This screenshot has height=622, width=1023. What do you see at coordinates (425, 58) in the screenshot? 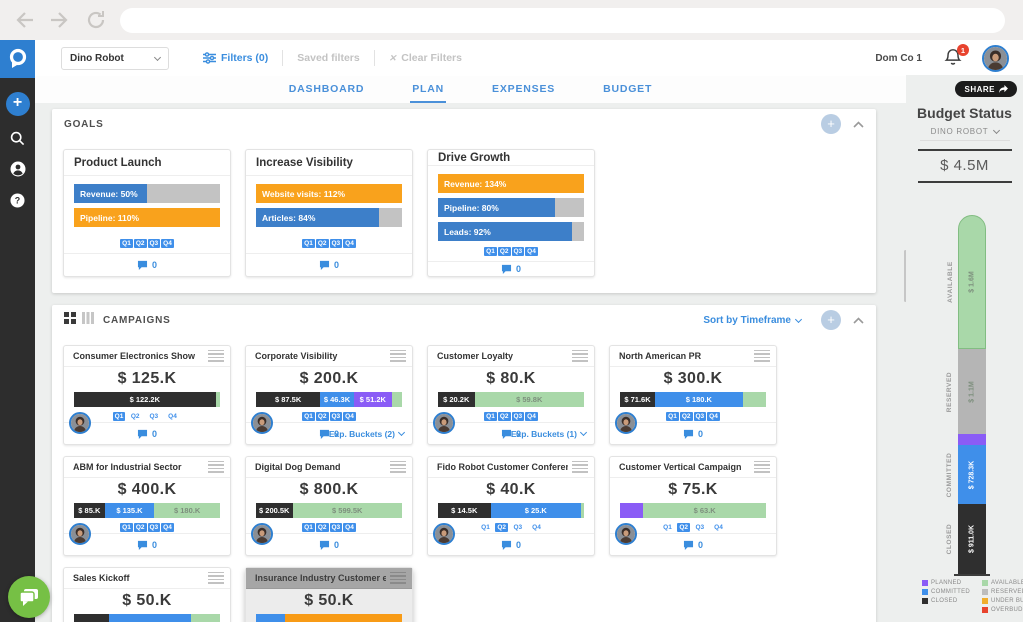
I see `clear-filters-button: Clear Filters` at bounding box center [425, 58].